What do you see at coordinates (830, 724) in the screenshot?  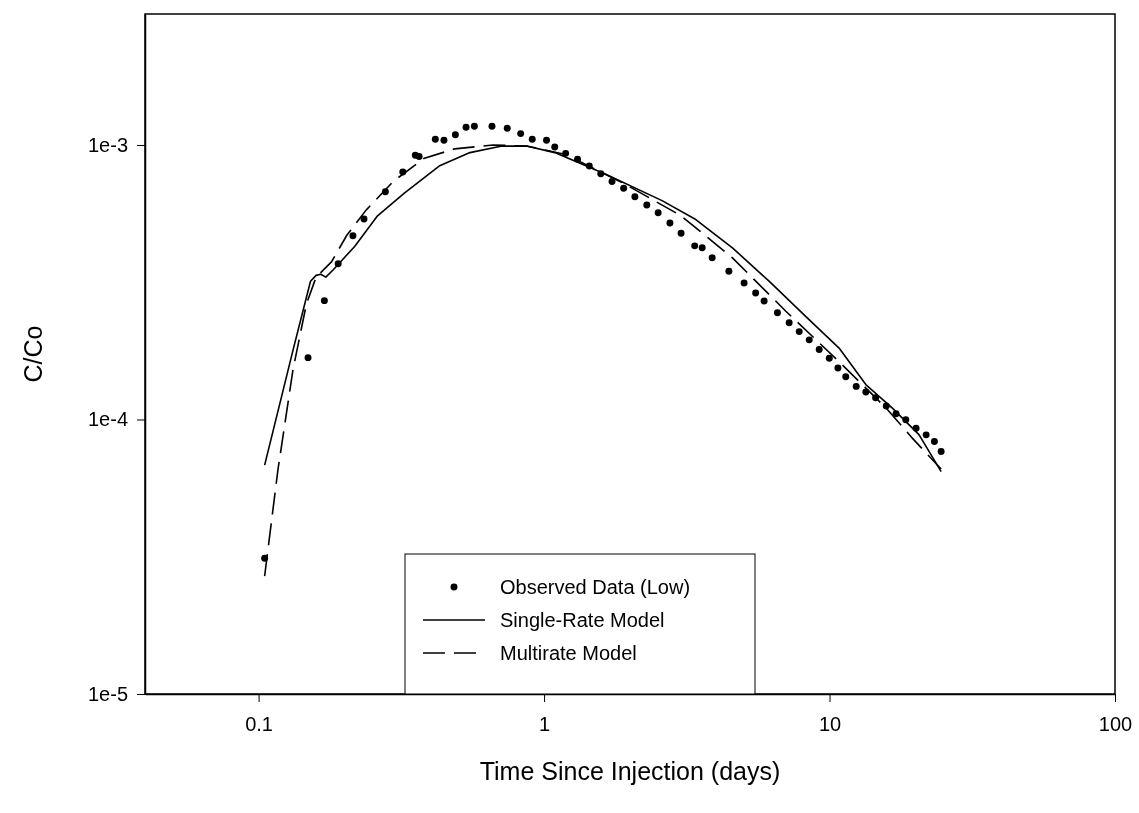 I see `x-tick-label: 10` at bounding box center [830, 724].